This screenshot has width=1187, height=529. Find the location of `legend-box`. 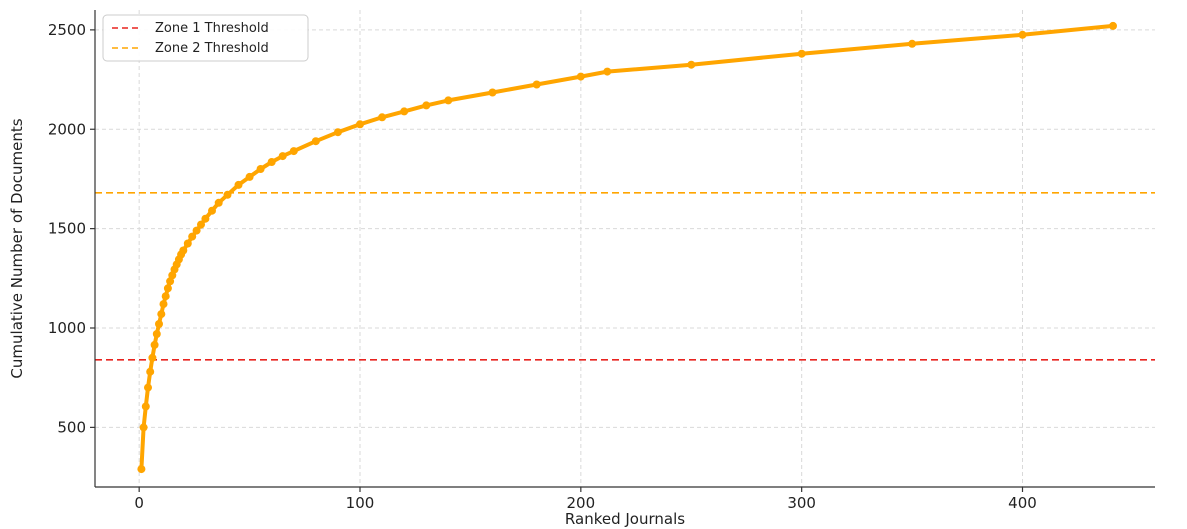

legend-box is located at coordinates (205, 38).